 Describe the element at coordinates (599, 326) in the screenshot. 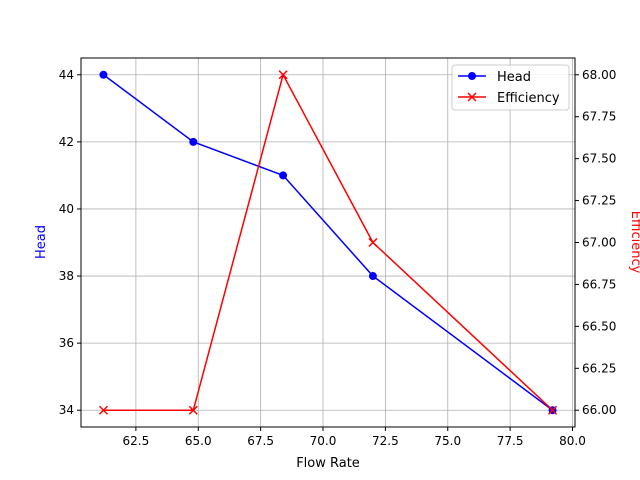

I see `y-tick-label-right: 66.50` at that location.